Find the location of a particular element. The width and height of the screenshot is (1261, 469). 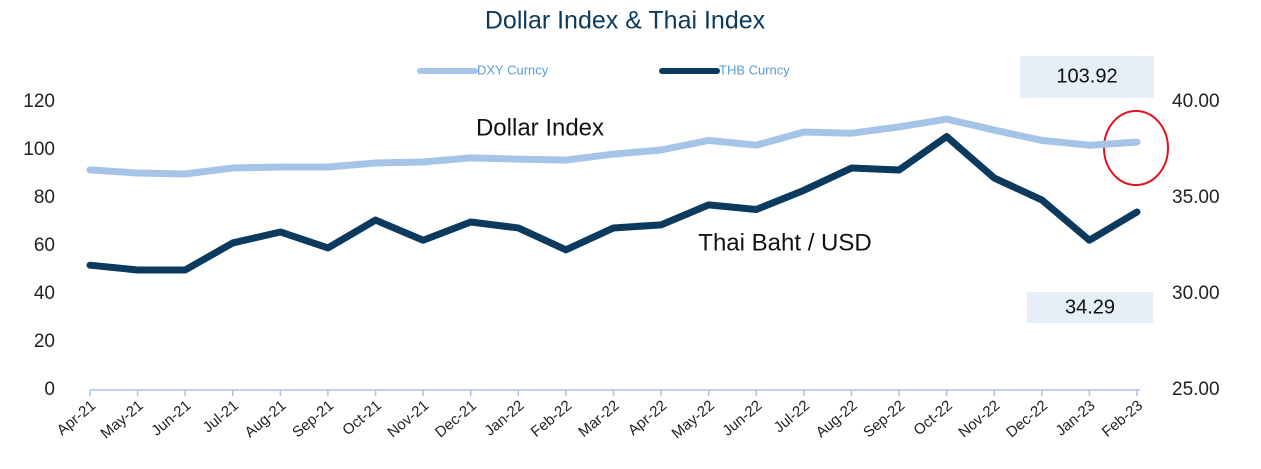

x-tick-label: May-22 is located at coordinates (693, 419).